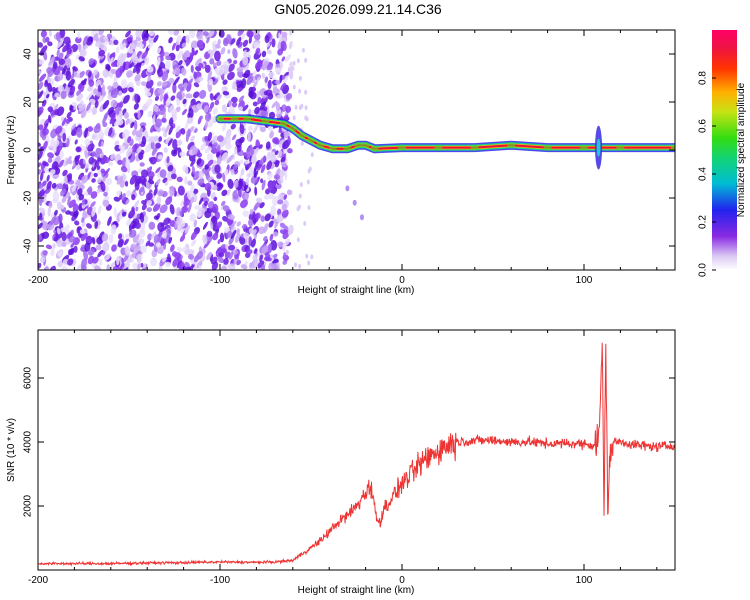  I want to click on y-tick-label: 4000, so click(28, 441).